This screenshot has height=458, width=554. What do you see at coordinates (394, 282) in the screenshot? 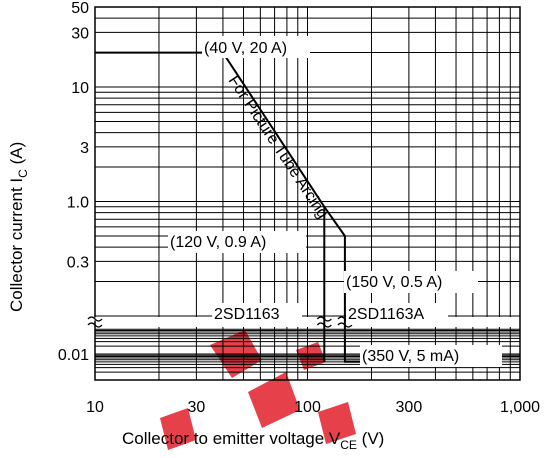
I see `annotation-150v-0p5a: (150 V, 0.5 A)` at bounding box center [394, 282].